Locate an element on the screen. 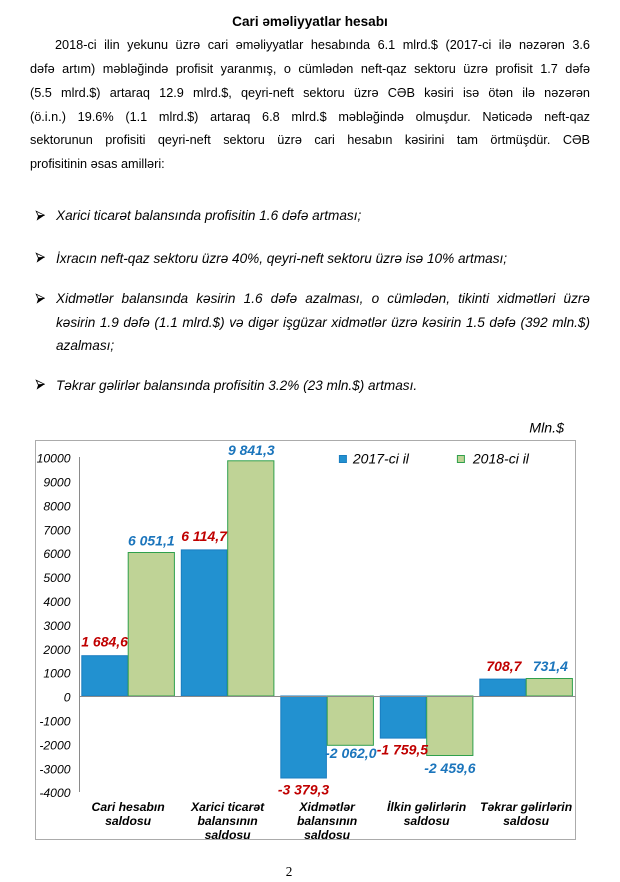  svg-text: Mln.$ is located at coordinates (547, 428).